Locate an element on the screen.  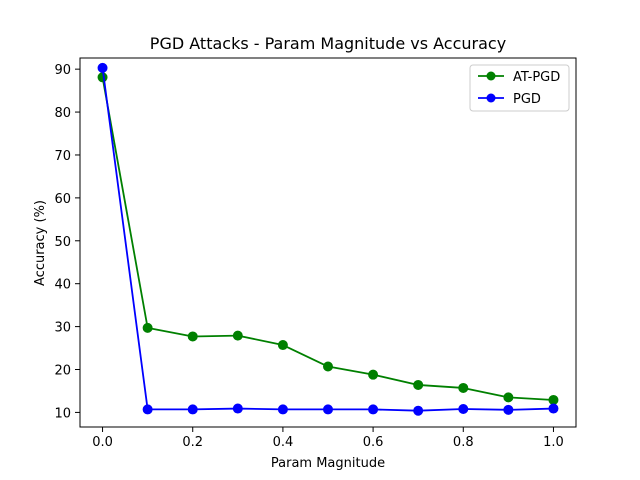
y-tick-label: 70 is located at coordinates (62, 156).